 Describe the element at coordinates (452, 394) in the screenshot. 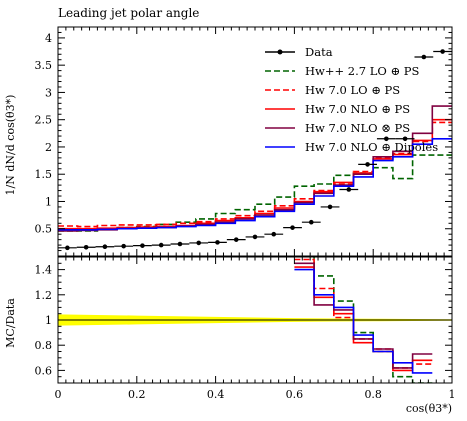

I see `x-tick-label: 1` at that location.